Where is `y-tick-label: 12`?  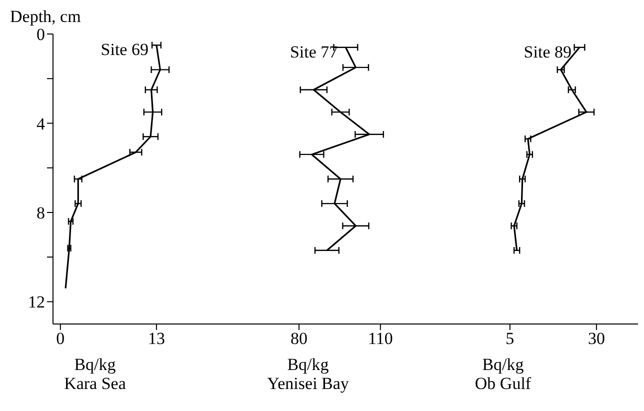 y-tick-label: 12 is located at coordinates (36, 302).